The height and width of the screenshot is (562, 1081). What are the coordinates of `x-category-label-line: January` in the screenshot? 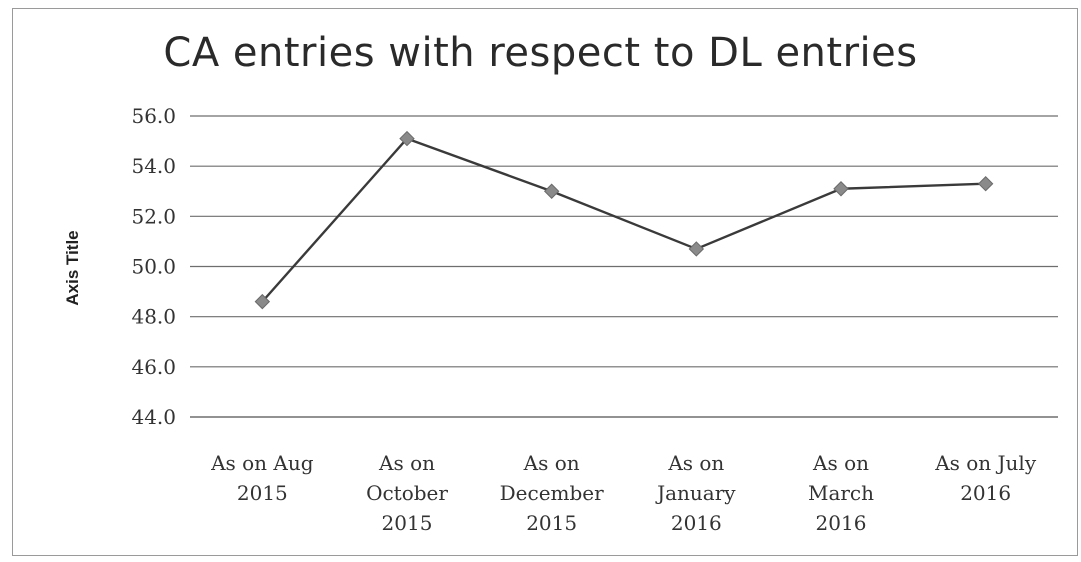 It's located at (695, 493).